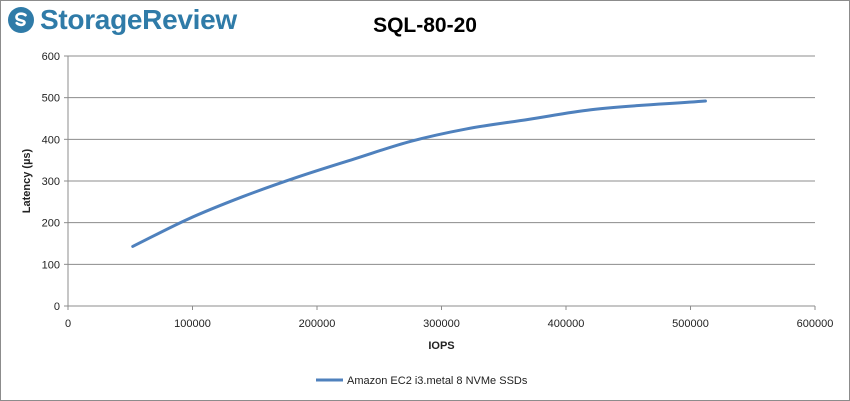 The image size is (850, 401). I want to click on legend: Amazon EC2 i3.metal 8 NVMe SSDs, so click(422, 381).